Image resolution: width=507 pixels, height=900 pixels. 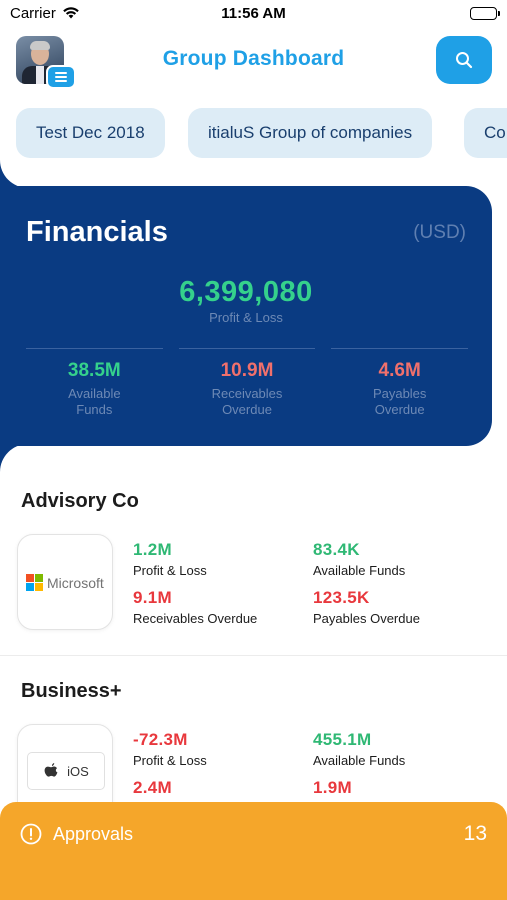 I want to click on company-name: Business+, so click(x=71, y=691).